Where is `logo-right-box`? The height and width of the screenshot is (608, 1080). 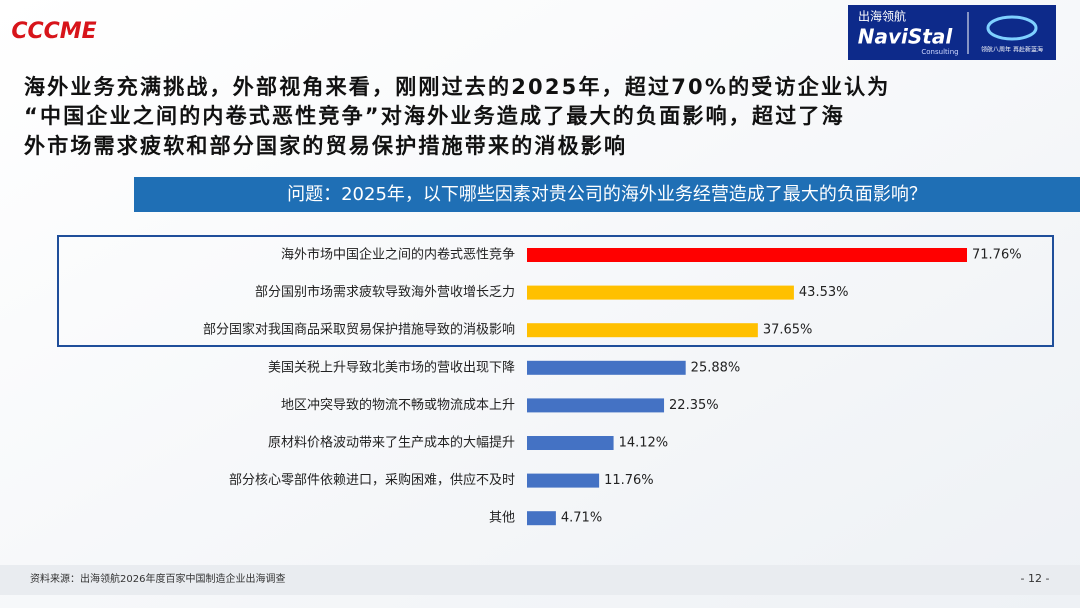
logo-right-box is located at coordinates (952, 32).